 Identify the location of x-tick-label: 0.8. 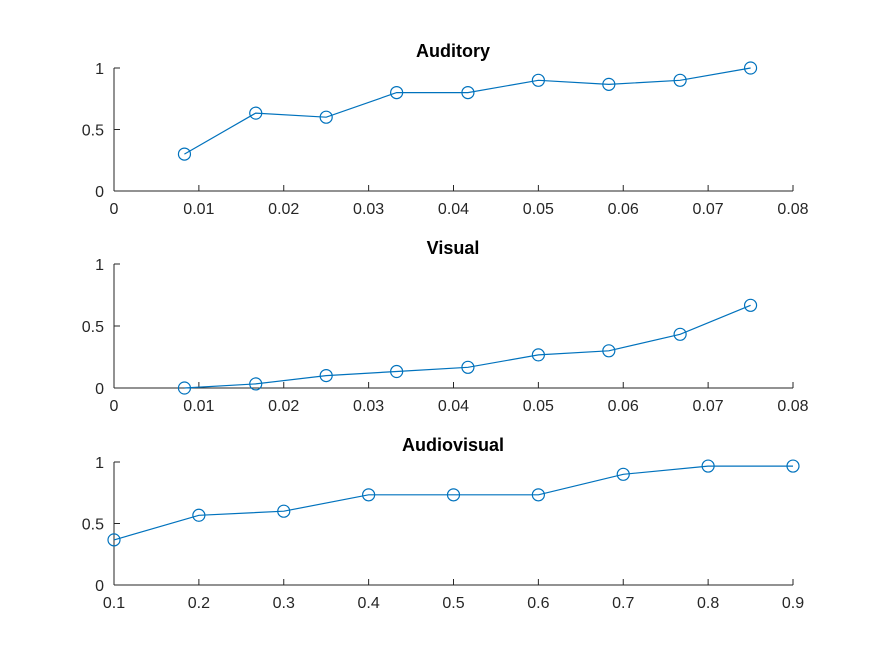
(708, 603).